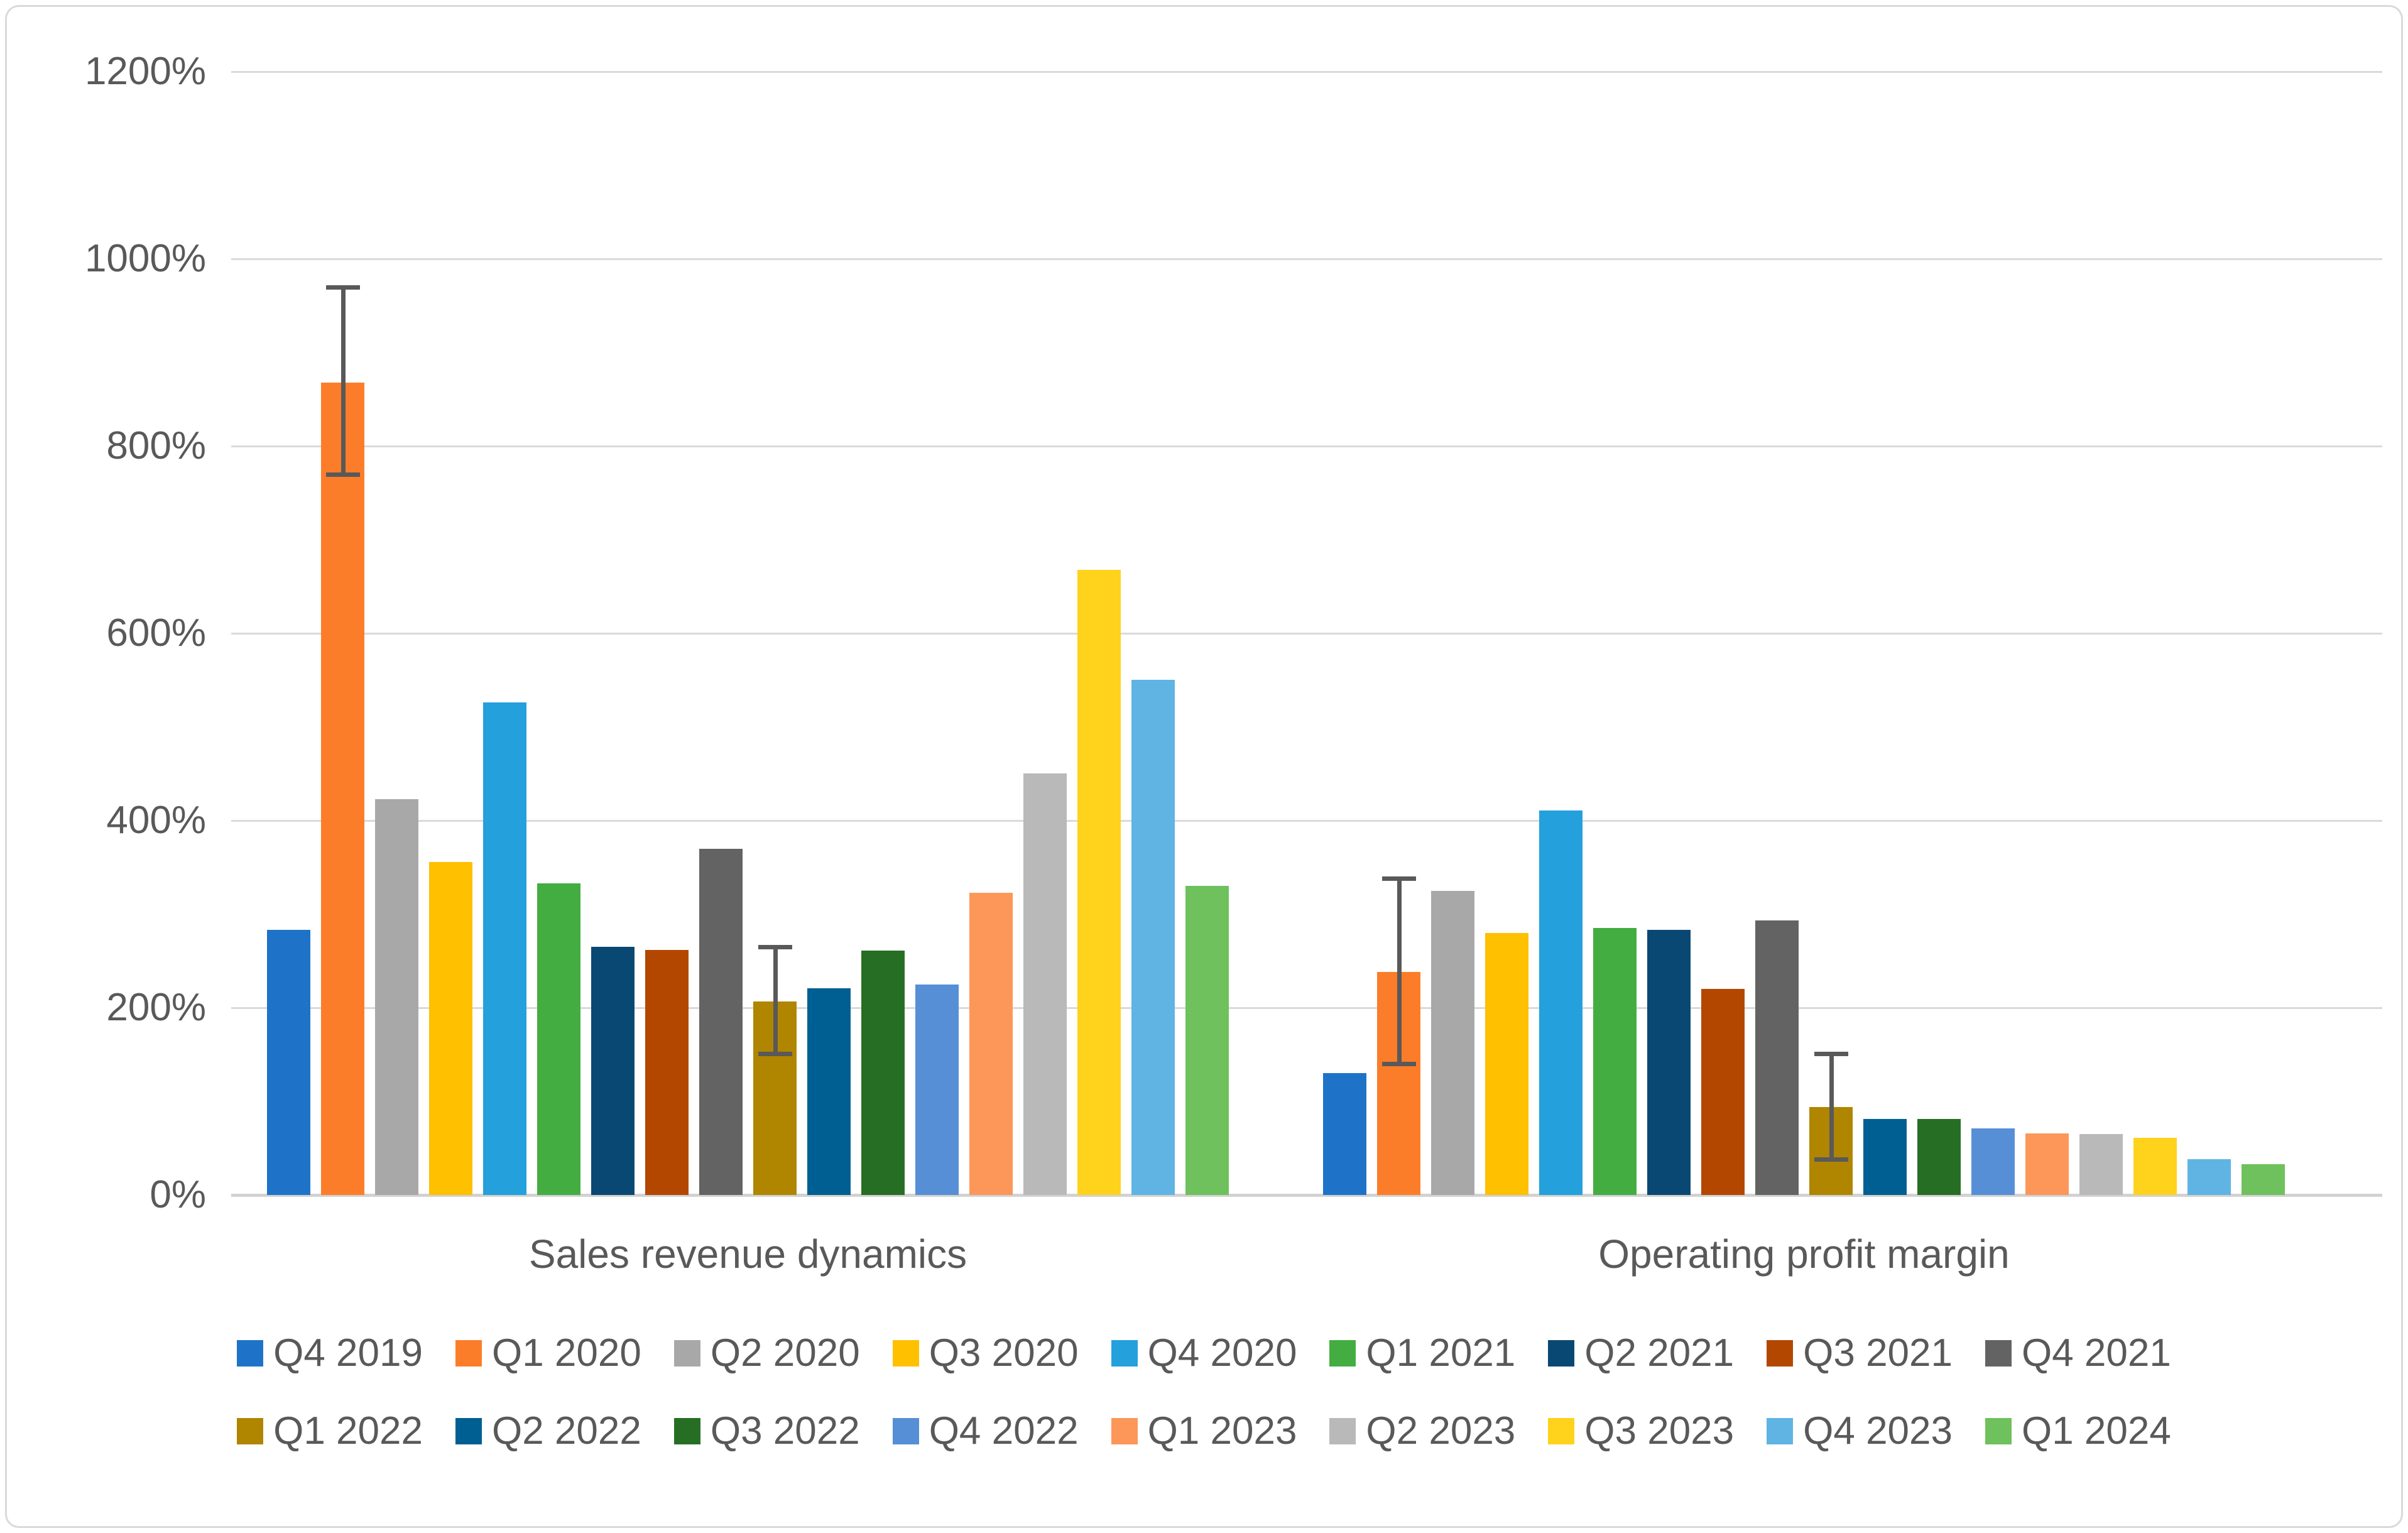  I want to click on y-tick-label: 1200%, so click(145, 71).